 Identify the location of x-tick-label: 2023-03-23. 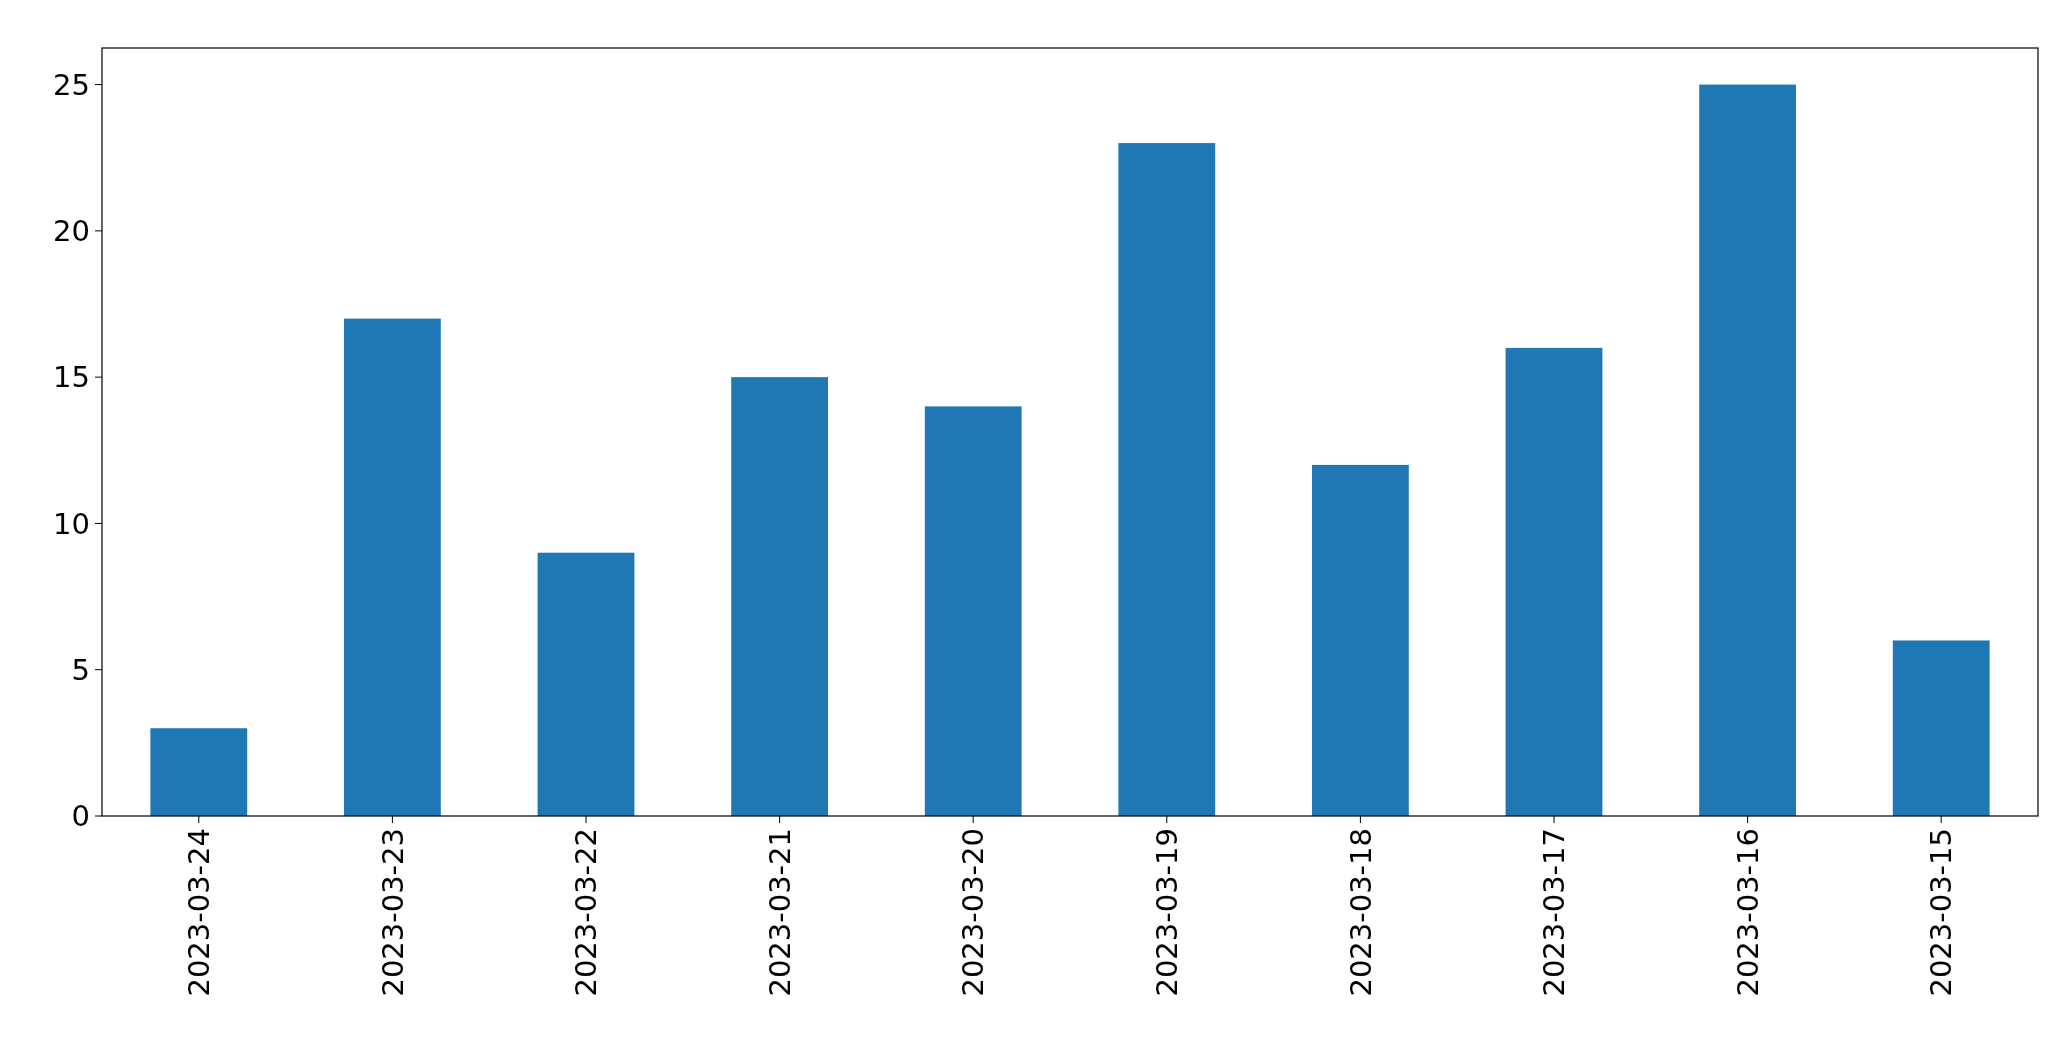
(392, 912).